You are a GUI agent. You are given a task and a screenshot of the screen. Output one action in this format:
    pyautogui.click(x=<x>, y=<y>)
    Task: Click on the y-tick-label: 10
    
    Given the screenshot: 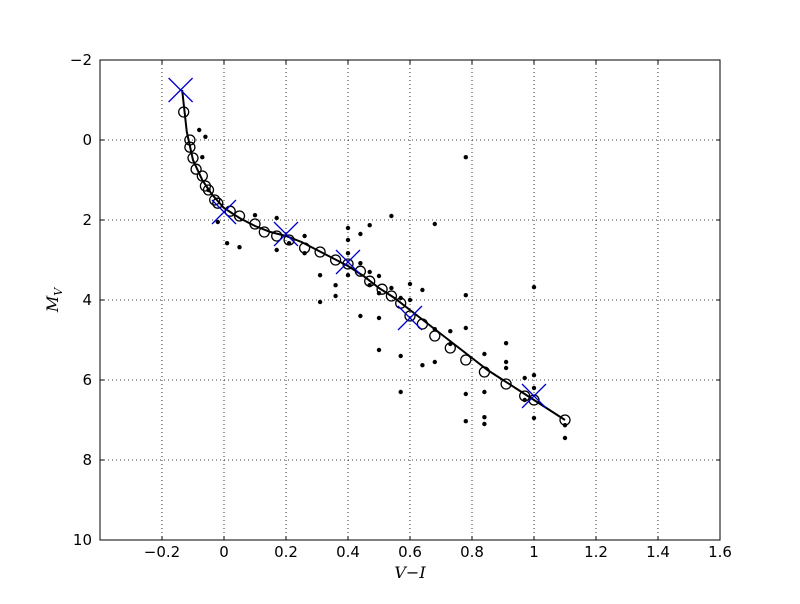 What is the action you would take?
    pyautogui.click(x=82, y=540)
    